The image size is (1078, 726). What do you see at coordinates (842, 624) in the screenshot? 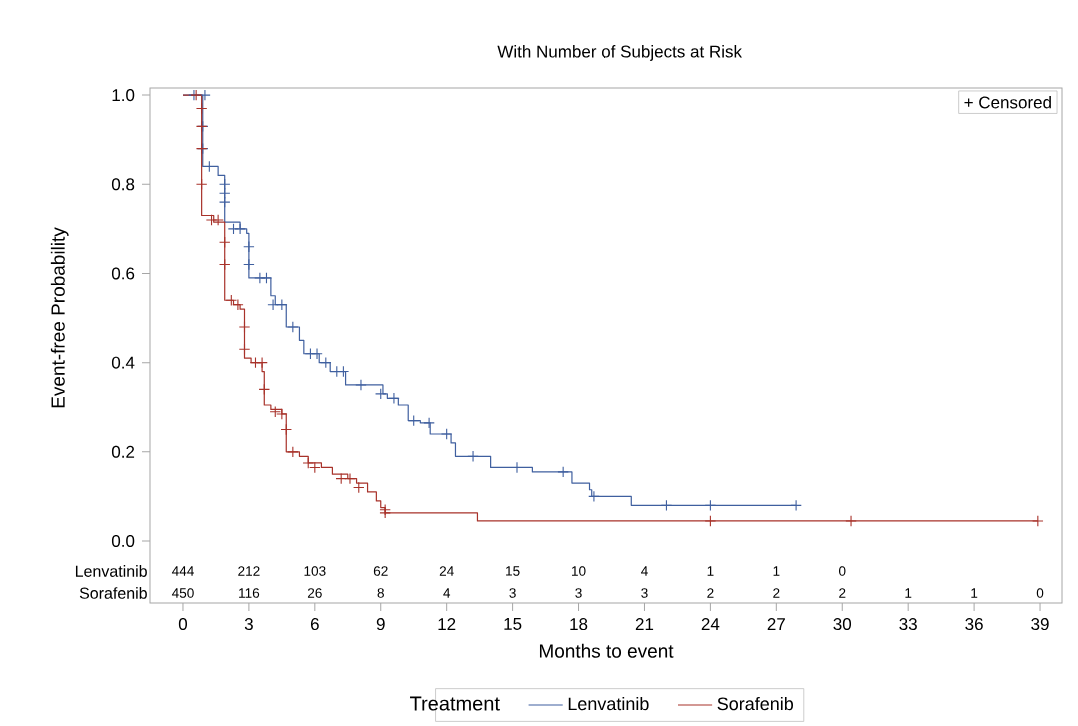
I see `x-tick-label: 30` at bounding box center [842, 624].